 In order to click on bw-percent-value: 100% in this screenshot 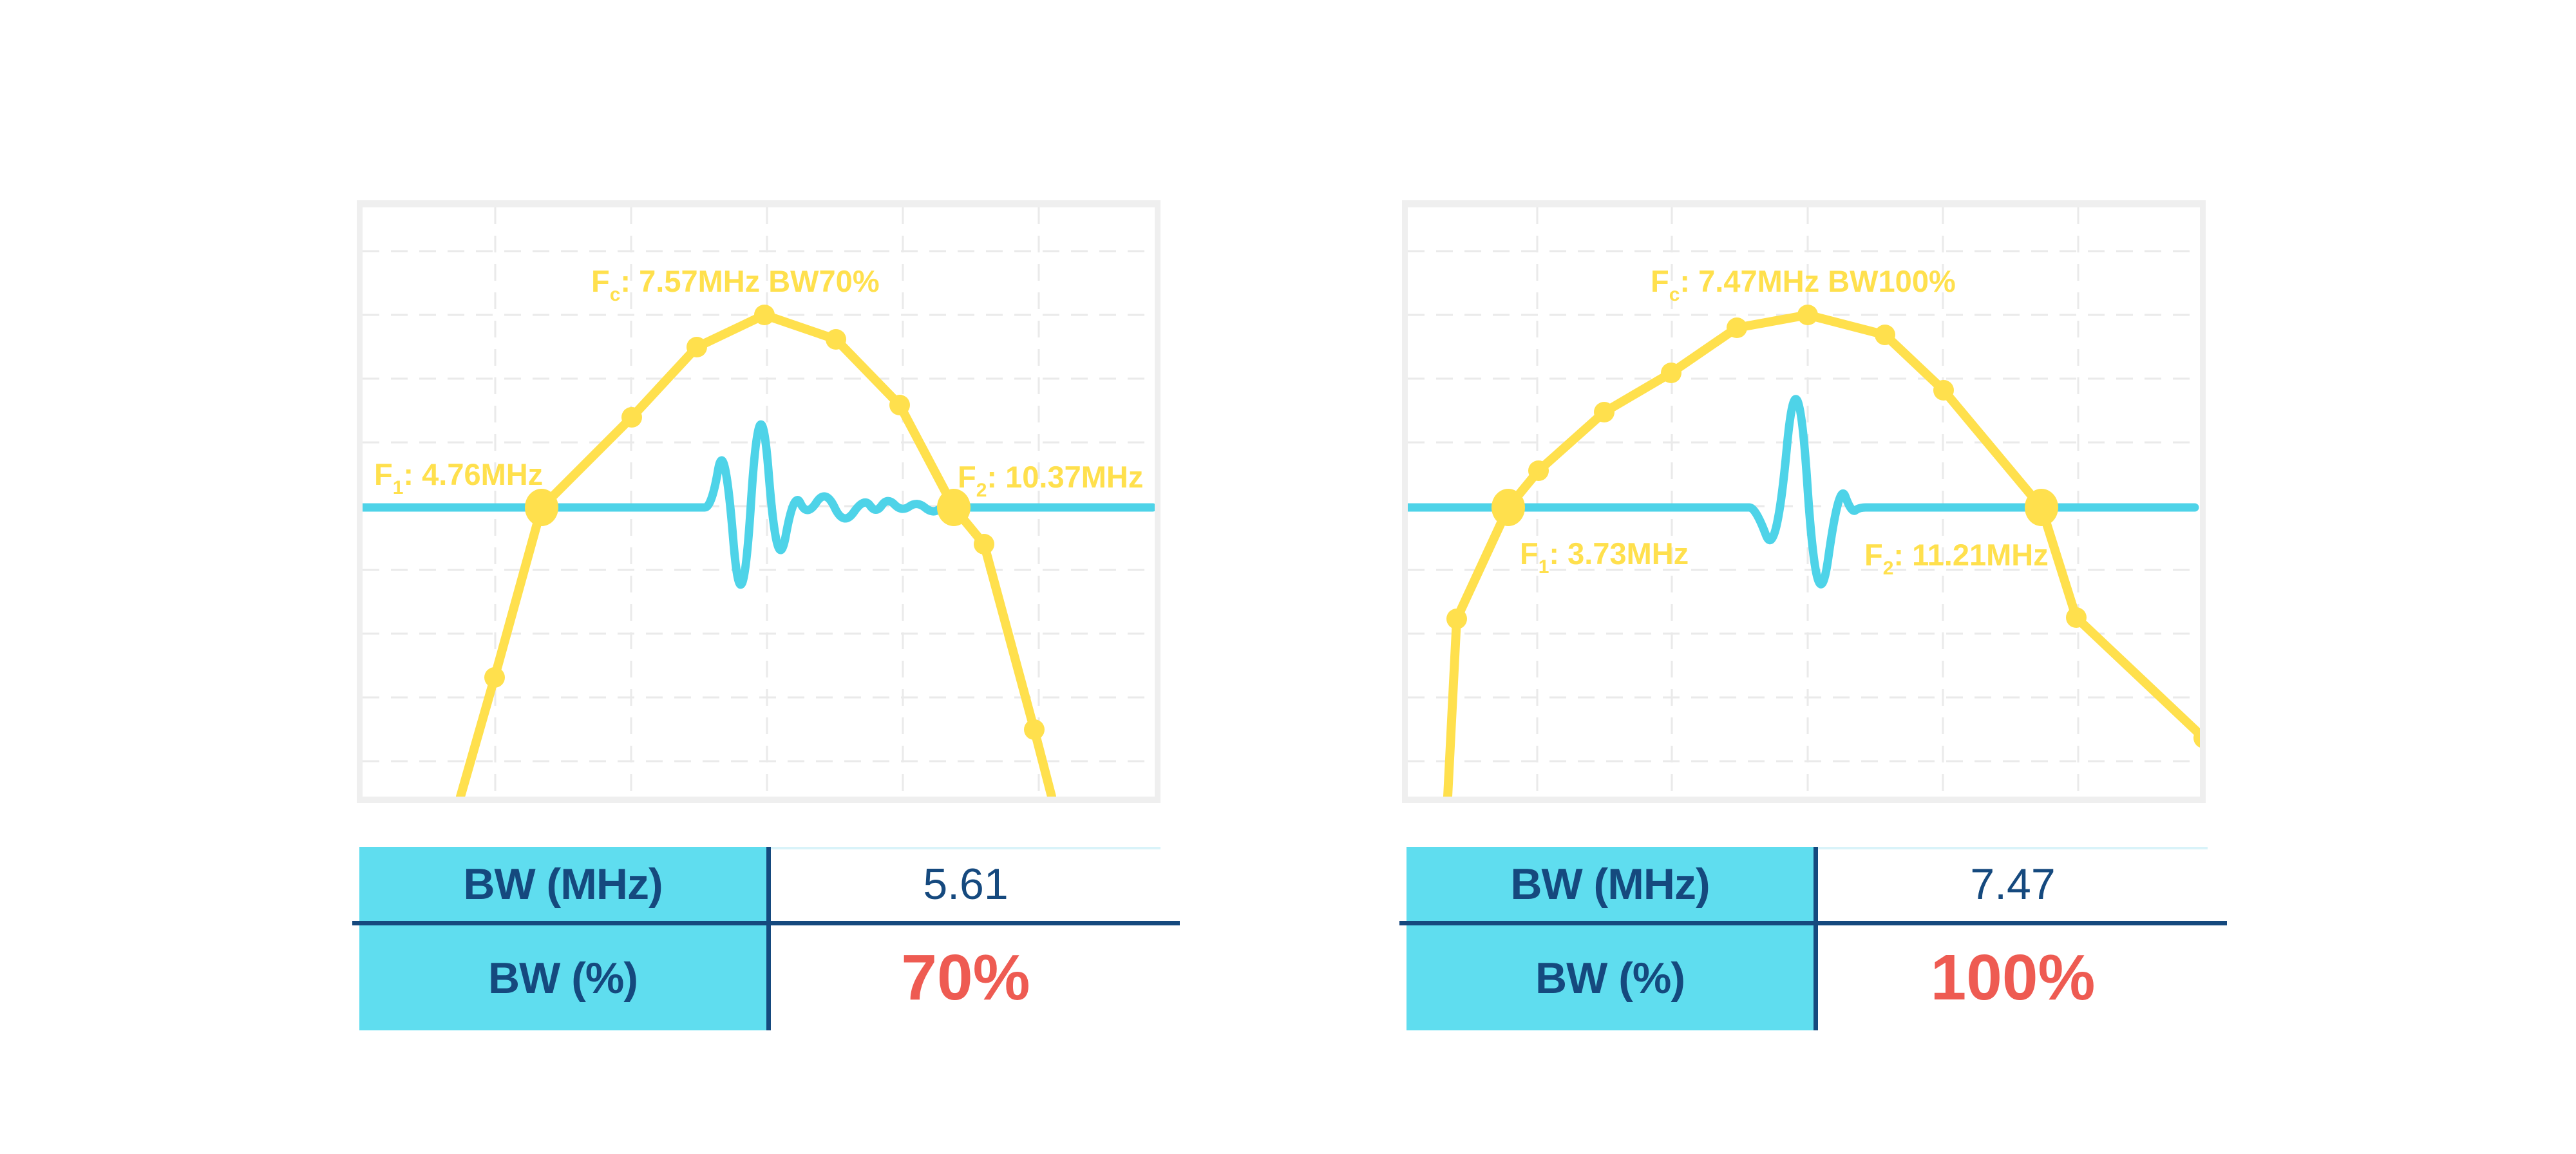, I will do `click(2013, 977)`.